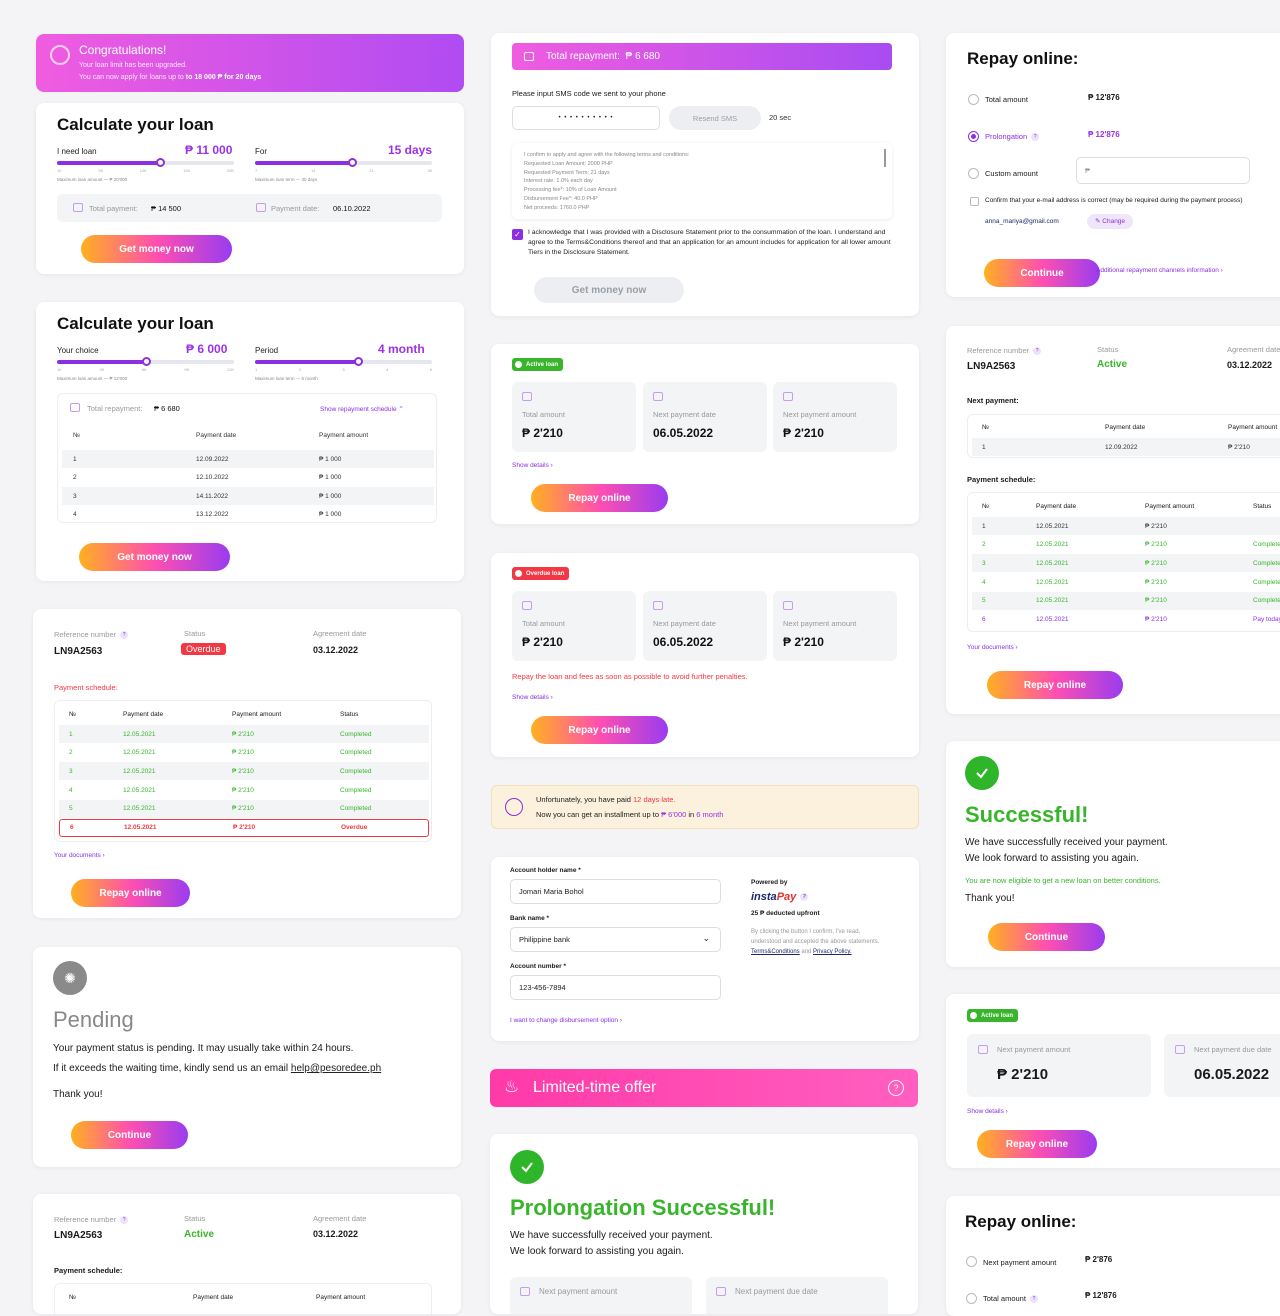  What do you see at coordinates (244, 771) in the screenshot?
I see `table-row: 3 12.05.2021 ₱ 2'210 Completed` at bounding box center [244, 771].